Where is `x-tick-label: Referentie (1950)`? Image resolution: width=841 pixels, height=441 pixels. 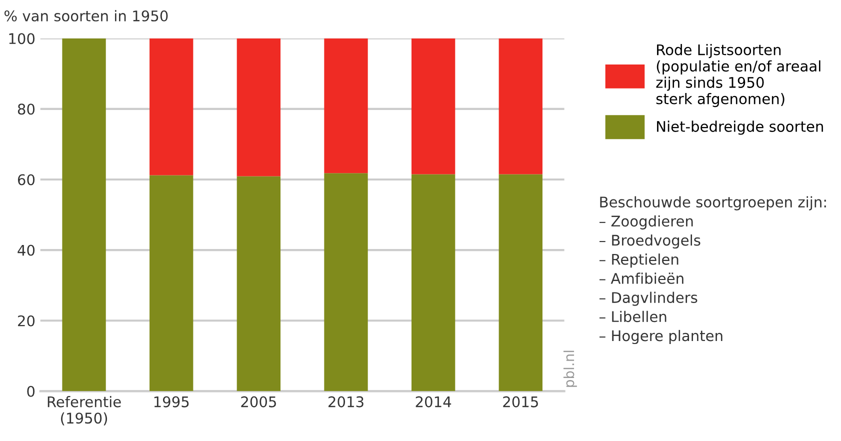
x-tick-label: Referentie (1950) is located at coordinates (84, 411).